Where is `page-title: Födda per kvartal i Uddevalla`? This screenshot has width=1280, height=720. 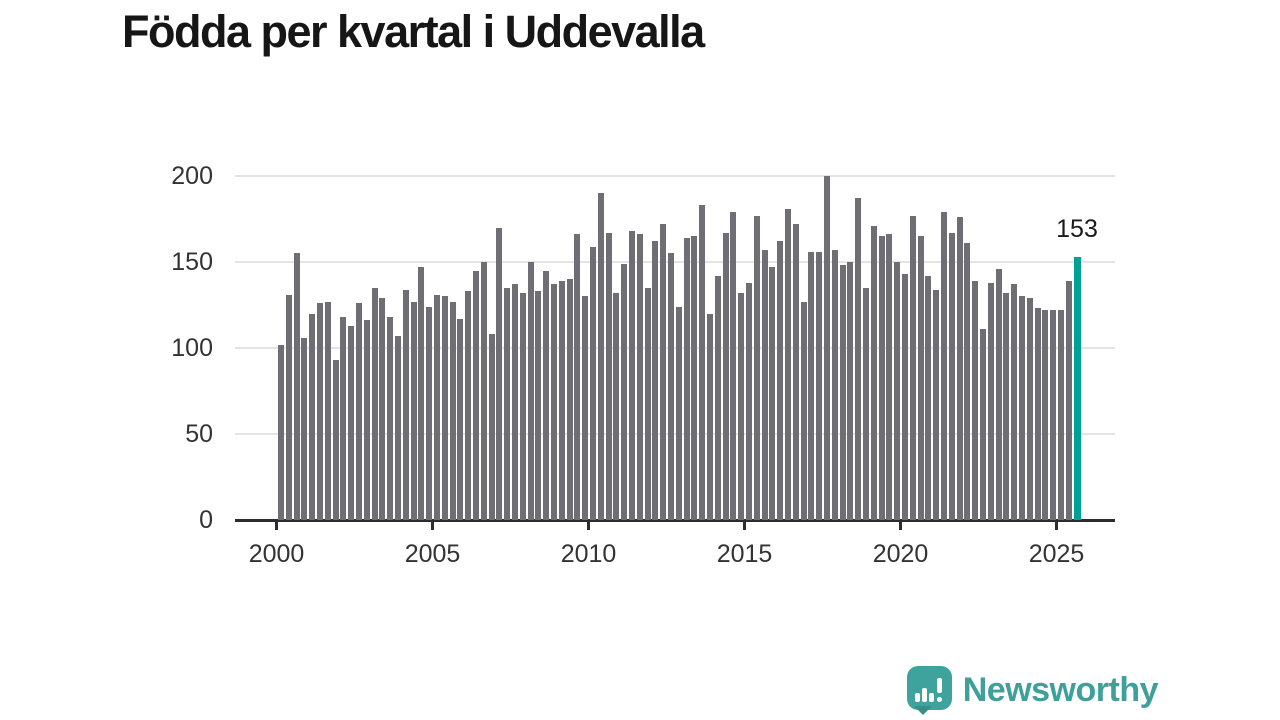 page-title: Födda per kvartal i Uddevalla is located at coordinates (413, 31).